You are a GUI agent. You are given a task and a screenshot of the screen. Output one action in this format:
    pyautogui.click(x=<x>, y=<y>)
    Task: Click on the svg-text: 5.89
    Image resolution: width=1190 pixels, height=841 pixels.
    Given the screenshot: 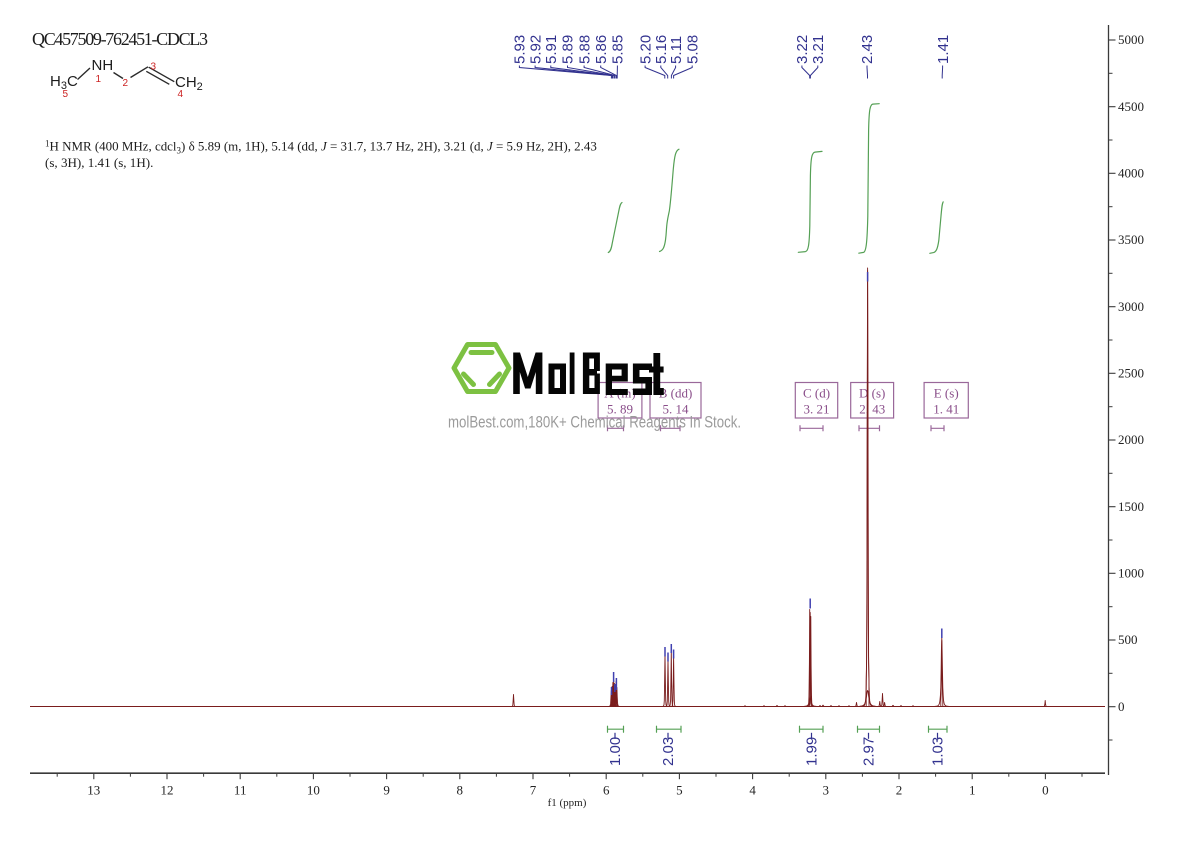 What is the action you would take?
    pyautogui.click(x=568, y=49)
    